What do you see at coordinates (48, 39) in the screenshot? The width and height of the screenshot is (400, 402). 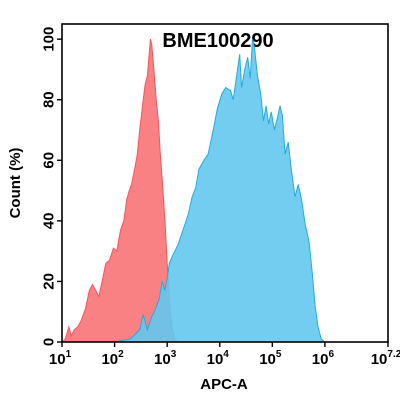 I see `y-tick-label: 100` at bounding box center [48, 39].